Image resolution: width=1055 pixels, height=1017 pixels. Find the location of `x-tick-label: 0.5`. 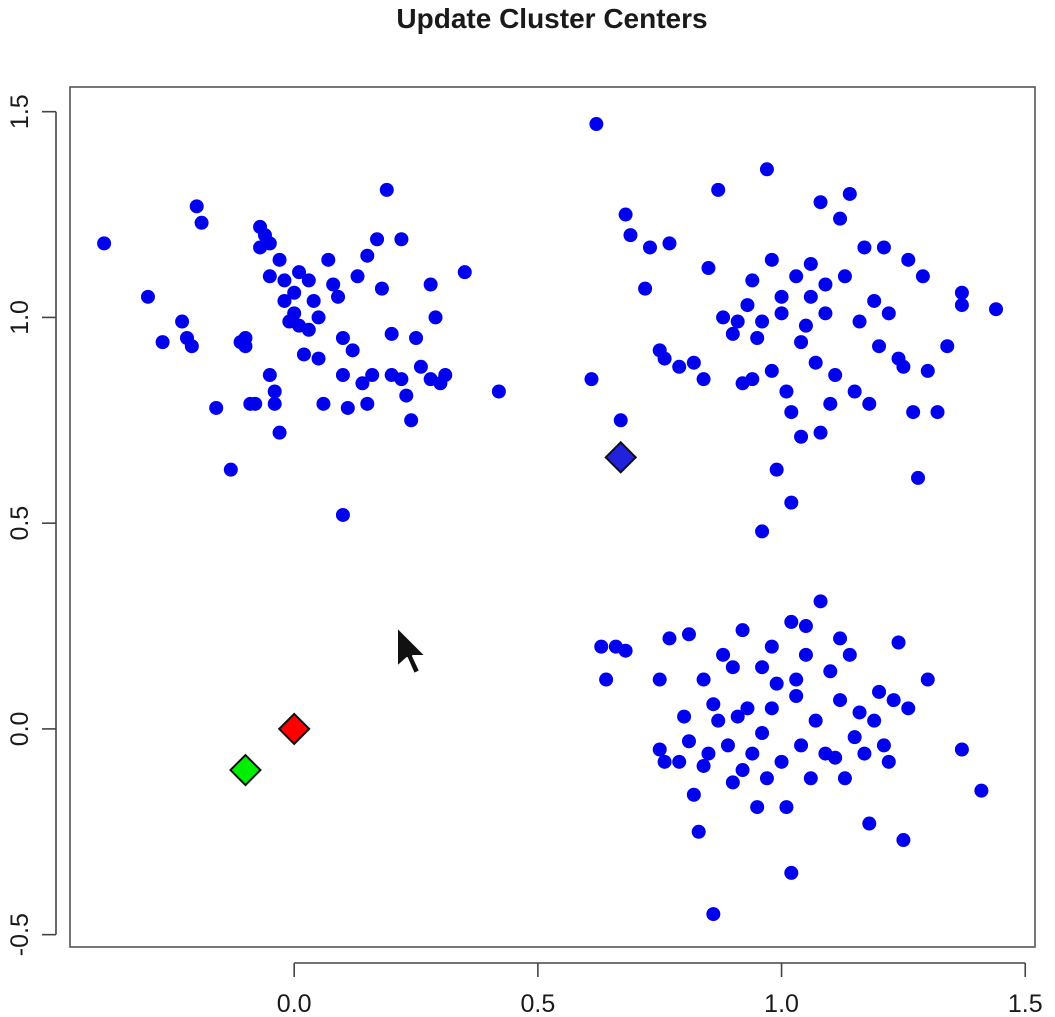

x-tick-label: 0.5 is located at coordinates (537, 1003).